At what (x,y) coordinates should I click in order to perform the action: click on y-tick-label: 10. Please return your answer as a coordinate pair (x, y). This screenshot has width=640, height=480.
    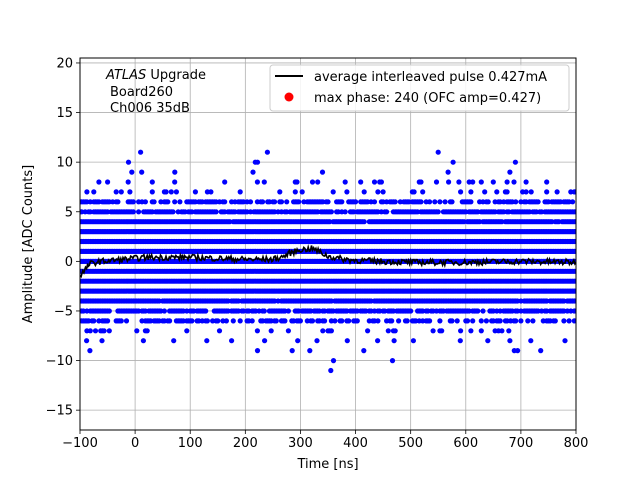
    Looking at the image, I should click on (64, 163).